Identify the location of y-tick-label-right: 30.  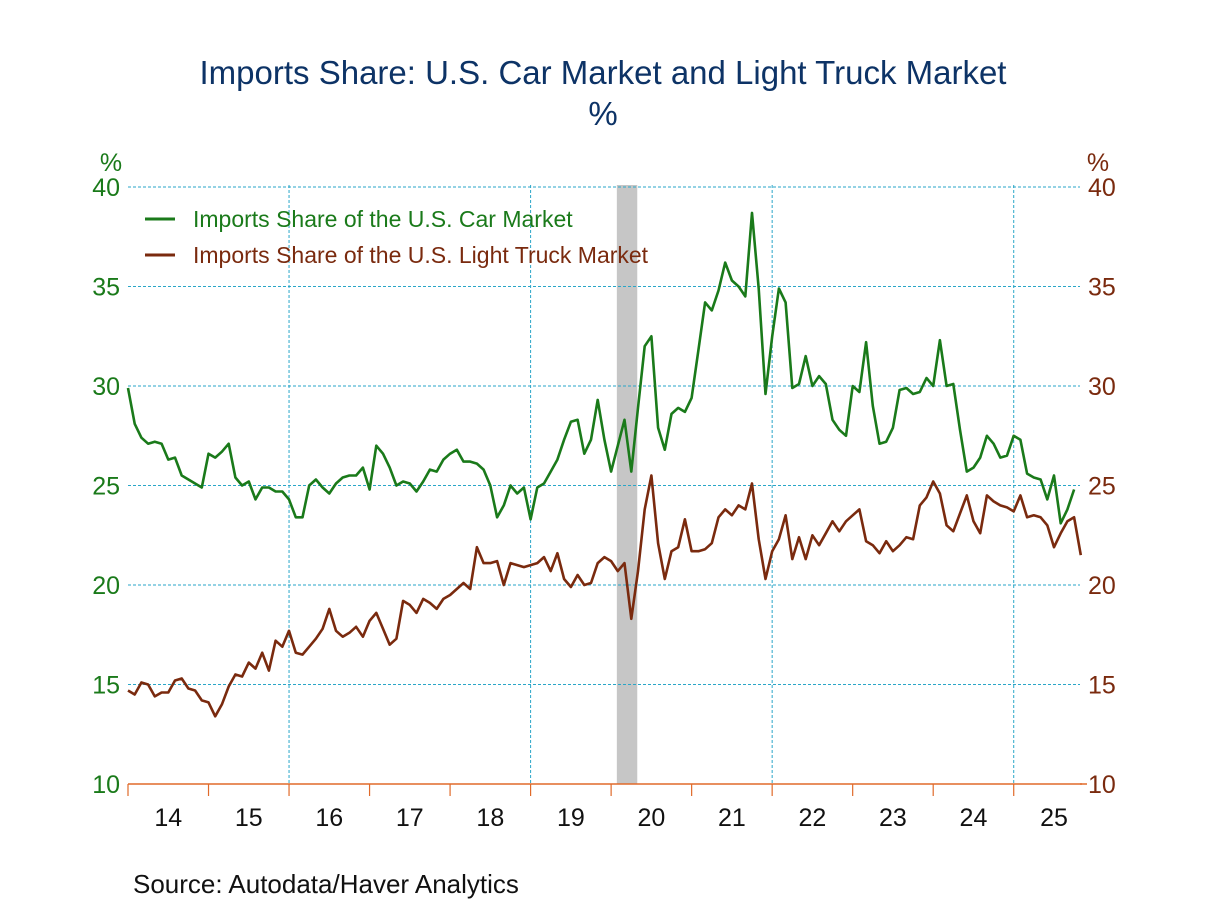
(1102, 387).